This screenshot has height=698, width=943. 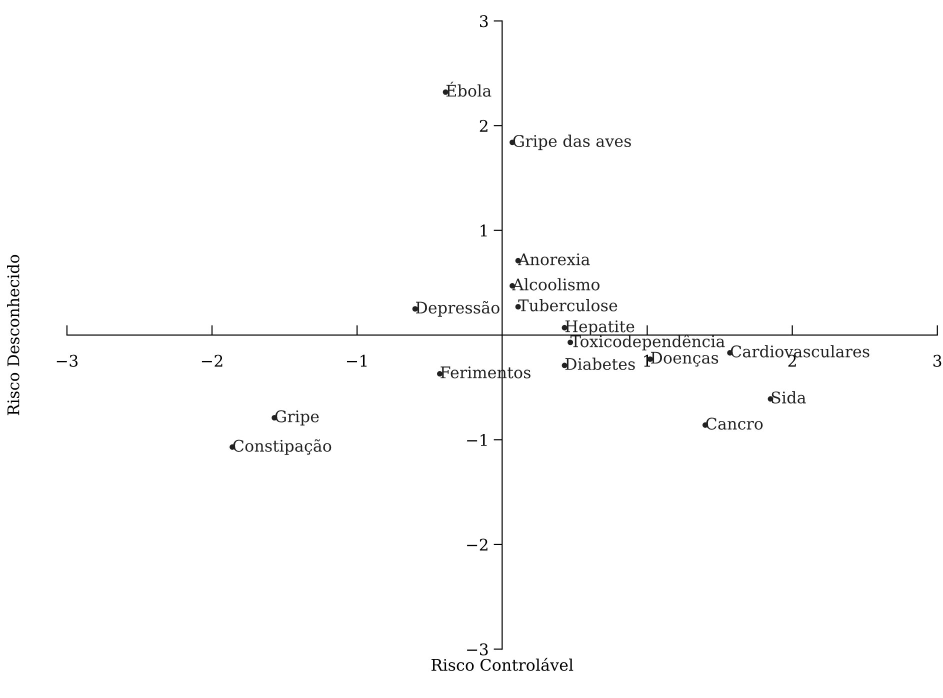 I want to click on x-tick-label: 1, so click(x=647, y=360).